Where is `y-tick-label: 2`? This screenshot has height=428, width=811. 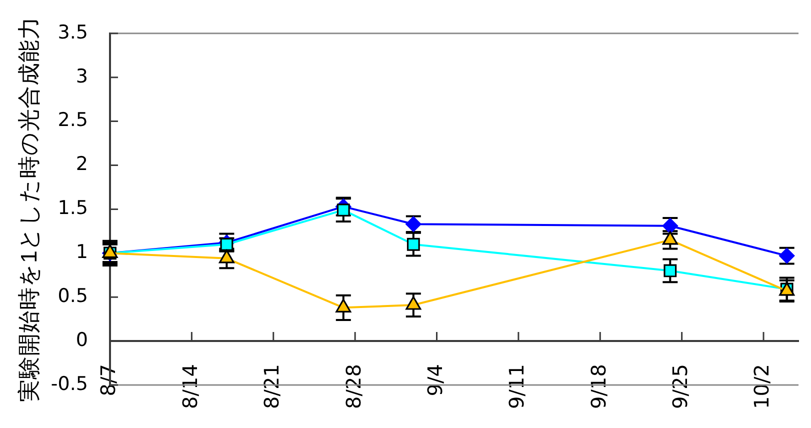
y-tick-label: 2 is located at coordinates (82, 164).